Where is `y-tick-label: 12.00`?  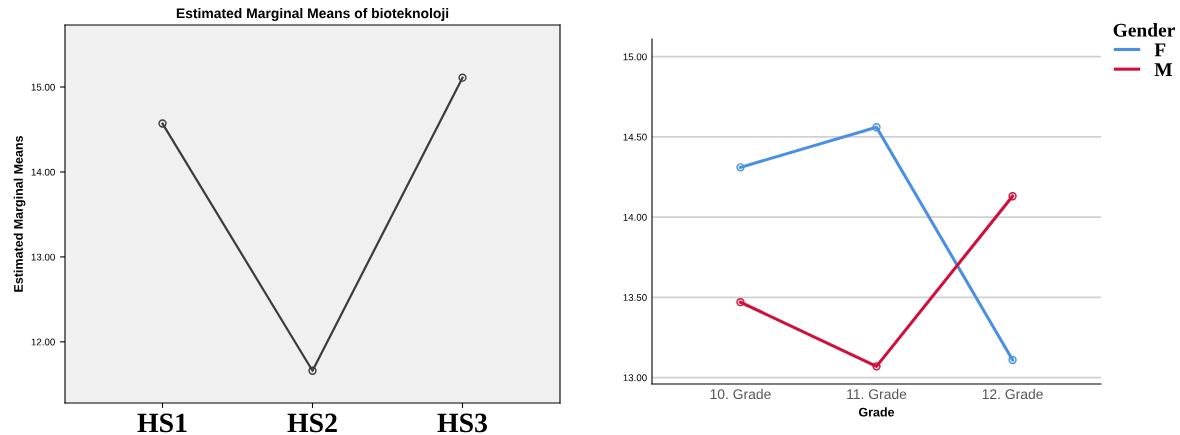 y-tick-label: 12.00 is located at coordinates (43, 342).